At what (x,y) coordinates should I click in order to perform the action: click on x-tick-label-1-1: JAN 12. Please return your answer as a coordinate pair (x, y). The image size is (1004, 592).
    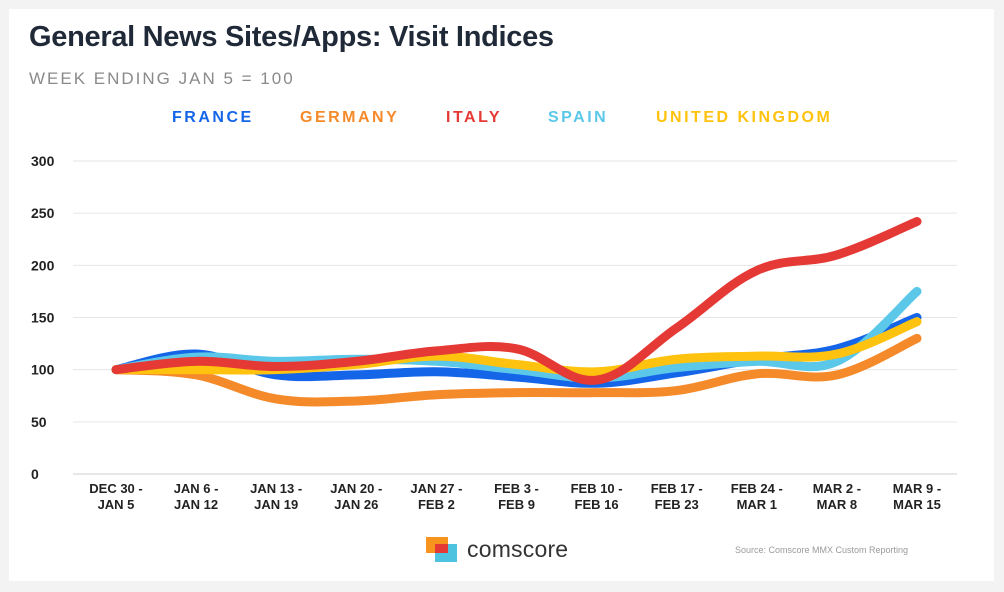
    Looking at the image, I should click on (196, 504).